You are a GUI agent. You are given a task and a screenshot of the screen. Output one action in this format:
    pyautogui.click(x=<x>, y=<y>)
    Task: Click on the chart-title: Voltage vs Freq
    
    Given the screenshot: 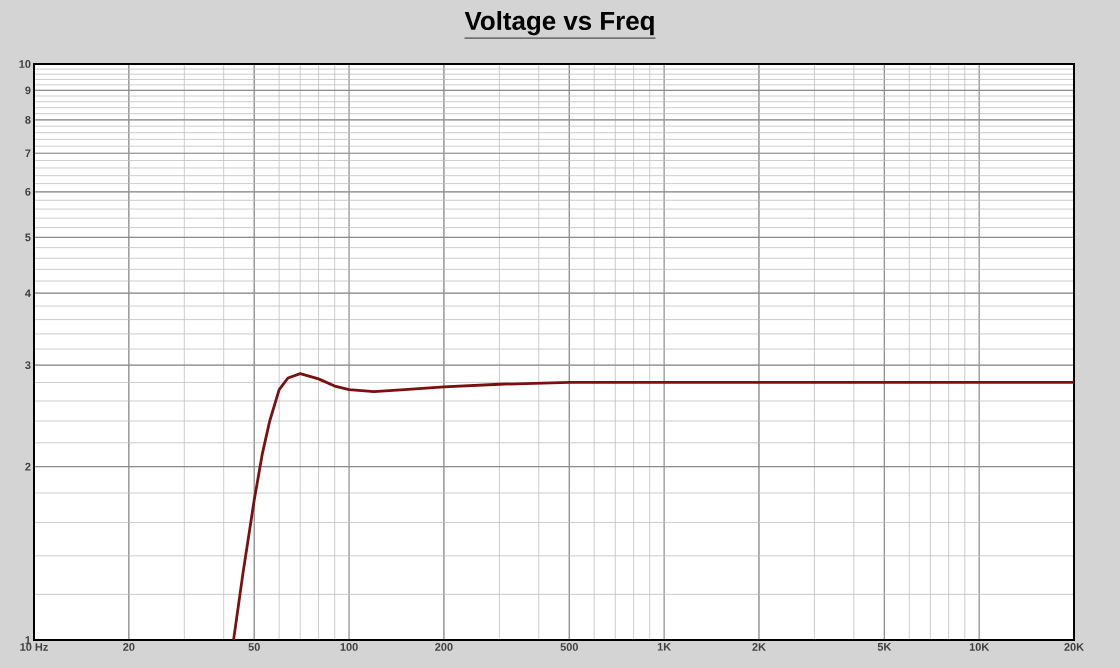 What is the action you would take?
    pyautogui.click(x=559, y=23)
    